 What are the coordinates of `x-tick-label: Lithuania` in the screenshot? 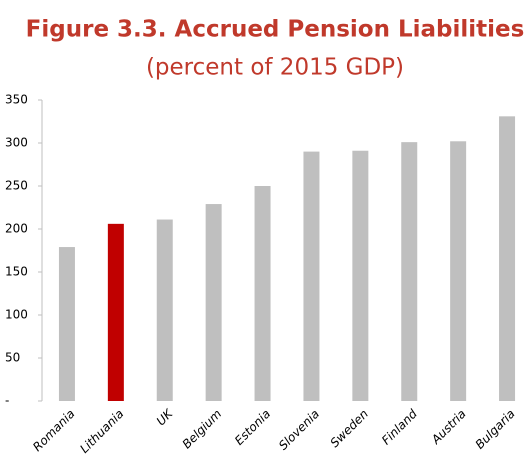 It's located at (101, 431).